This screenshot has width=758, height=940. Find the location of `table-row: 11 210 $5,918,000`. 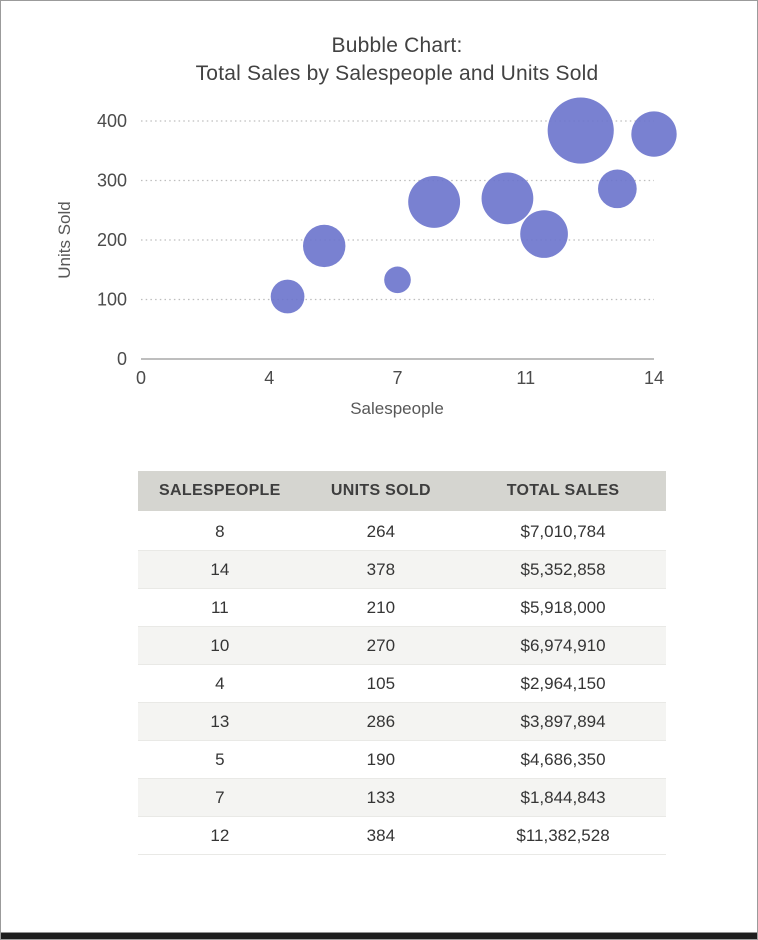

table-row: 11 210 $5,918,000 is located at coordinates (402, 608).